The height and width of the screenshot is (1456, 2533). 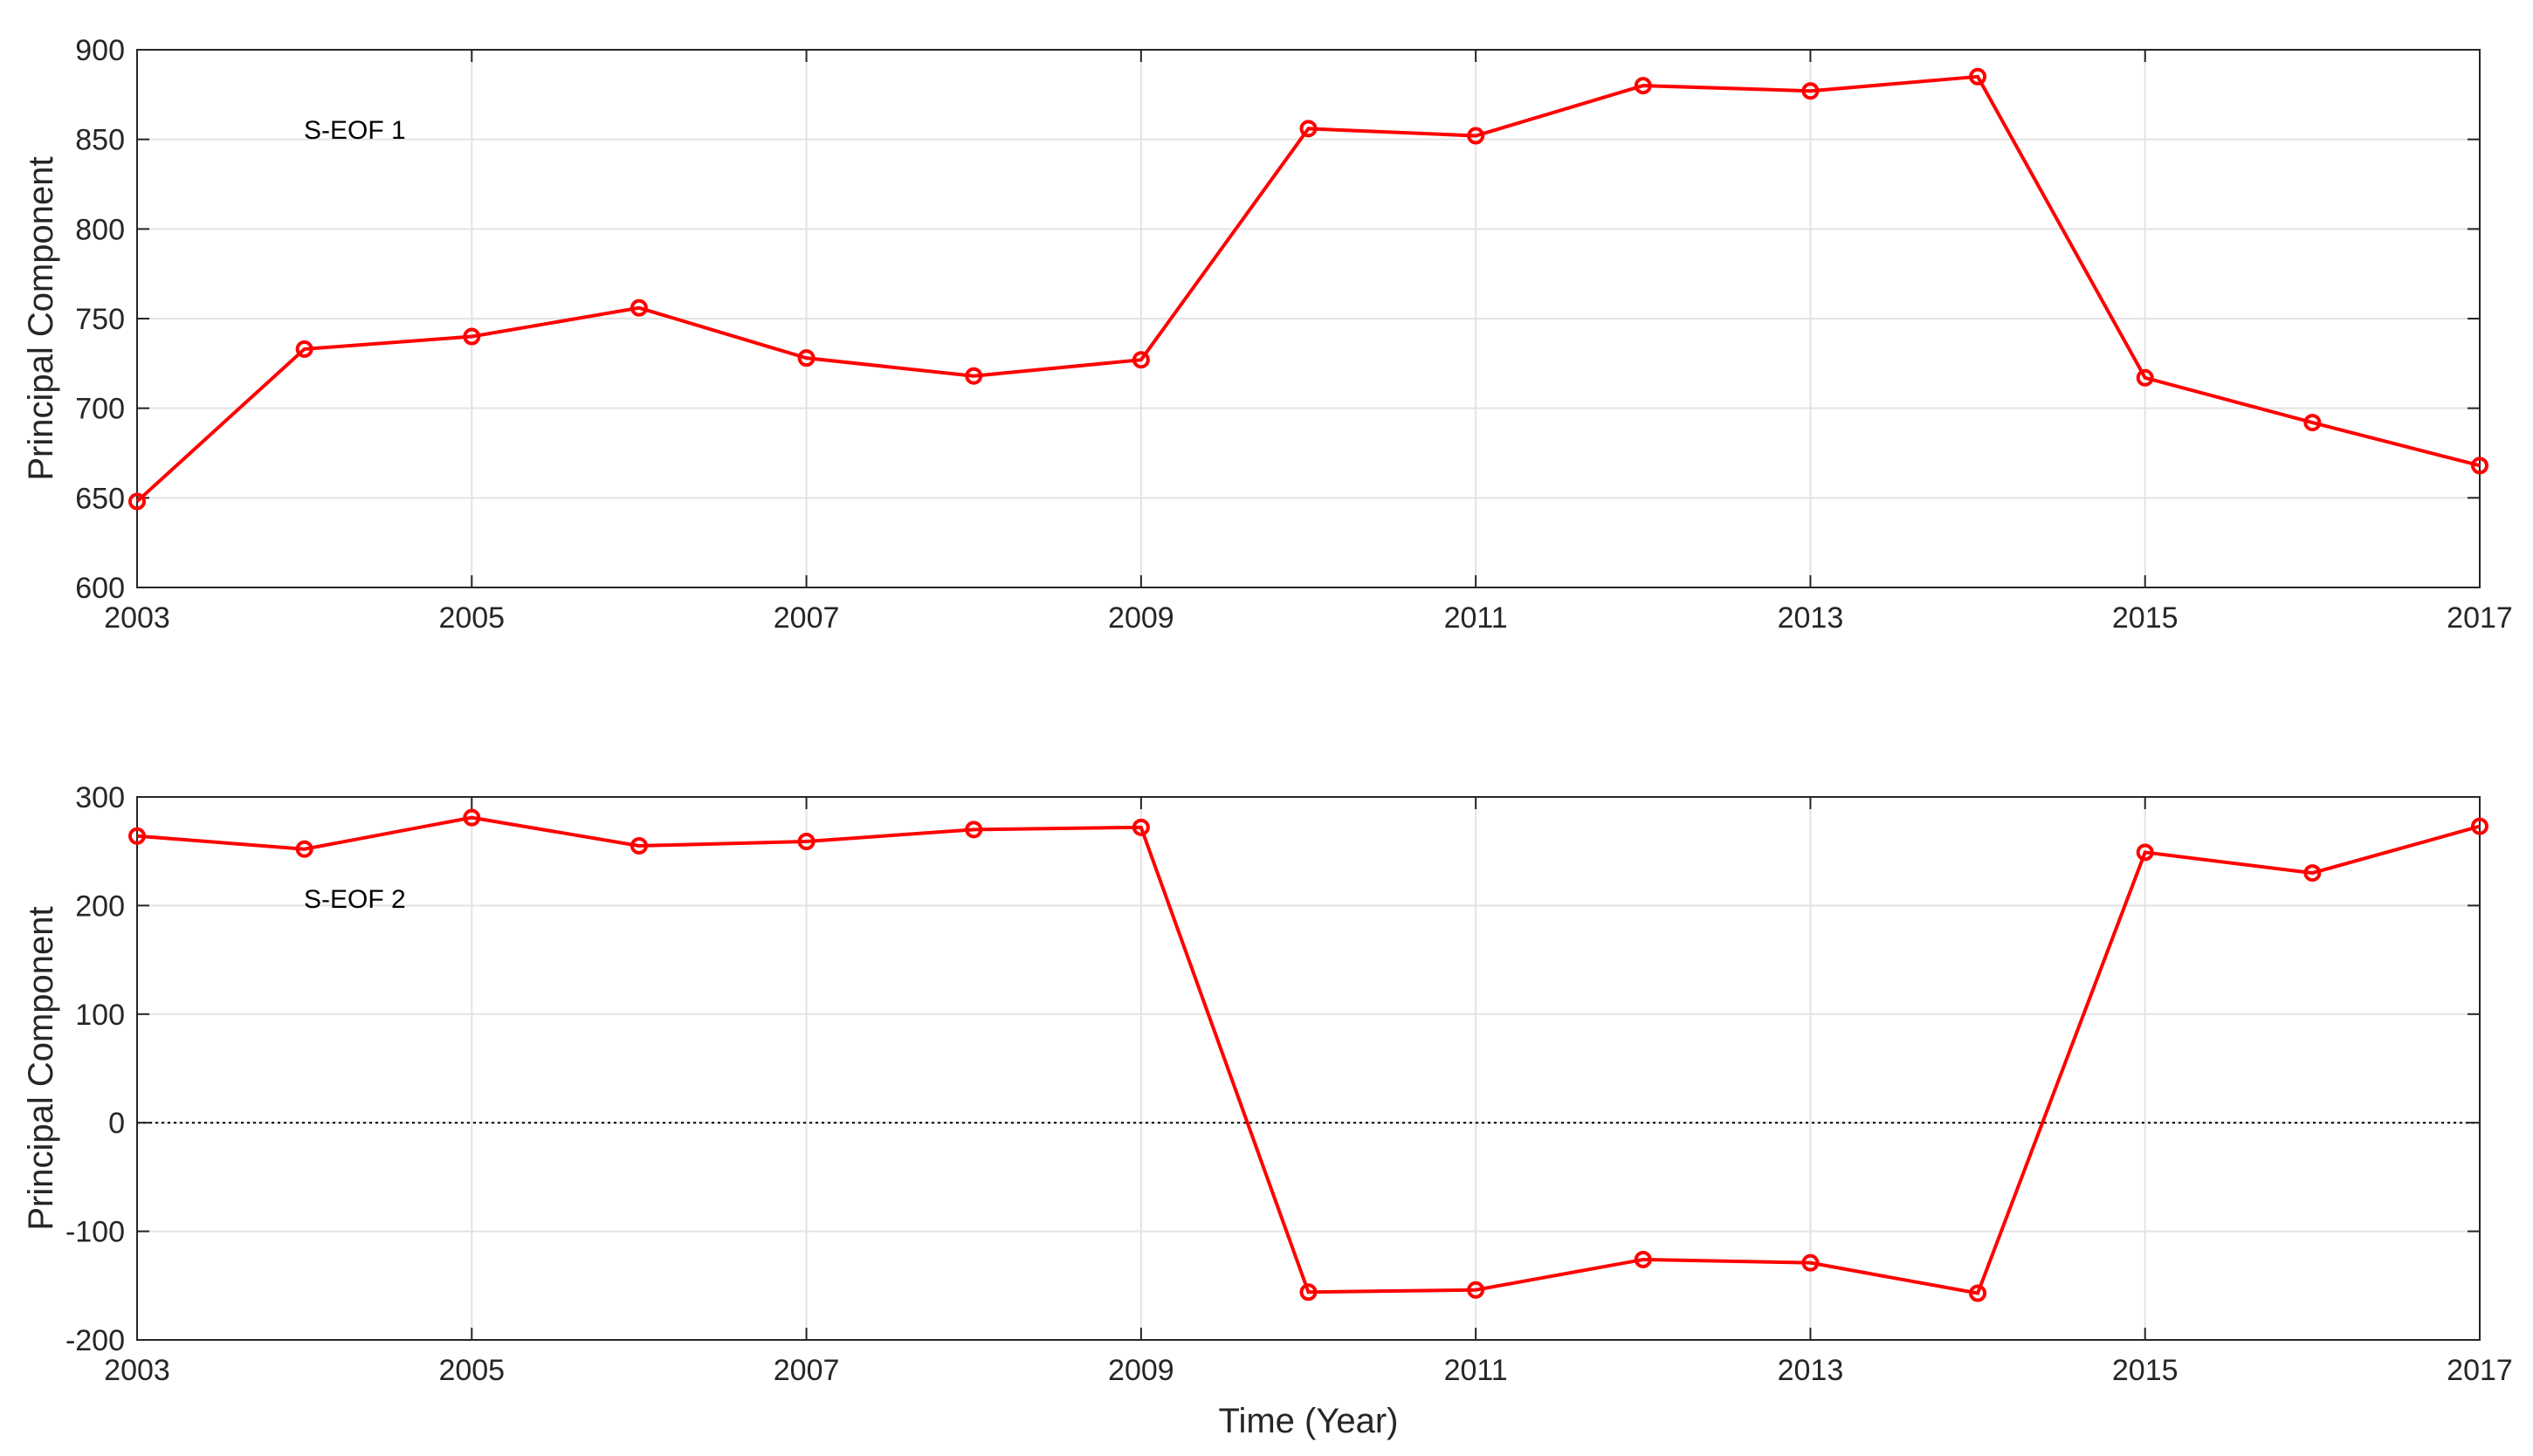 I want to click on series-annotation: S-EOF 2, so click(x=355, y=899).